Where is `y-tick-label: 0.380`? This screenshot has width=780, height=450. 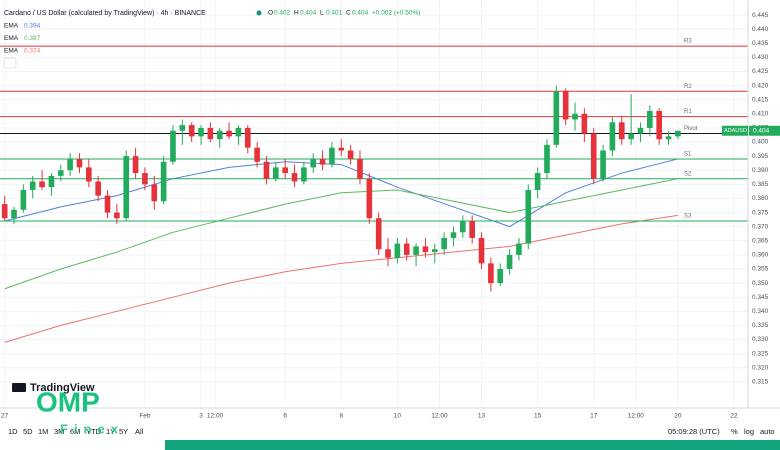 y-tick-label: 0.380 is located at coordinates (760, 198).